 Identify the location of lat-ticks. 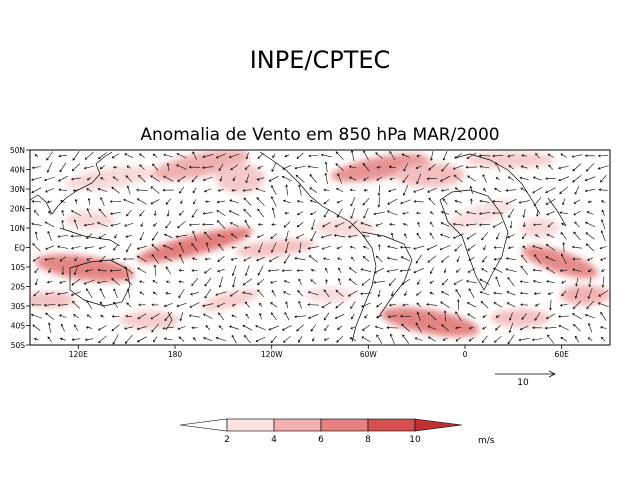
(28, 247).